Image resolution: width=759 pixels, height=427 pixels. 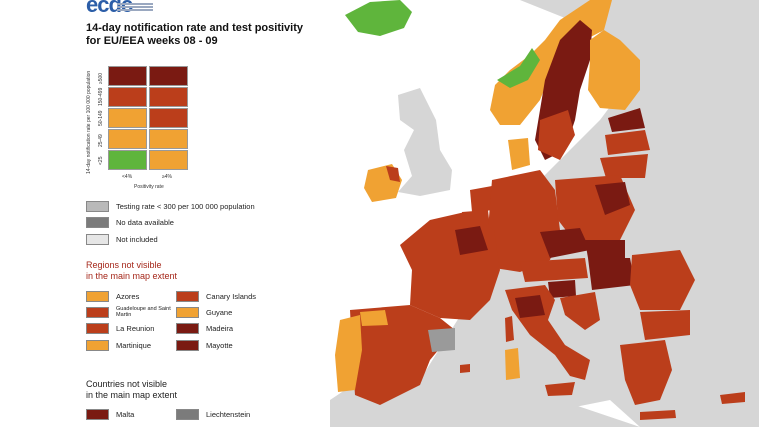 What do you see at coordinates (612, 198) in the screenshot?
I see `poland-dark` at bounding box center [612, 198].